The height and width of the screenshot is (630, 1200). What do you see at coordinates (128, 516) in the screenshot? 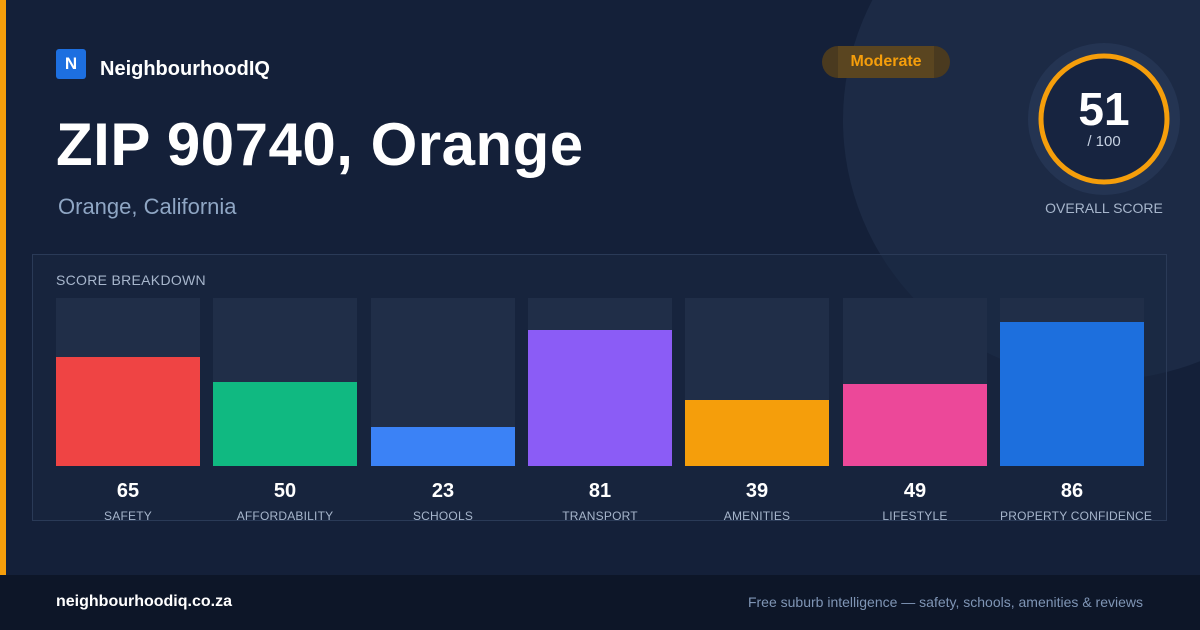
I see `score-bar-label: SAFETY` at bounding box center [128, 516].